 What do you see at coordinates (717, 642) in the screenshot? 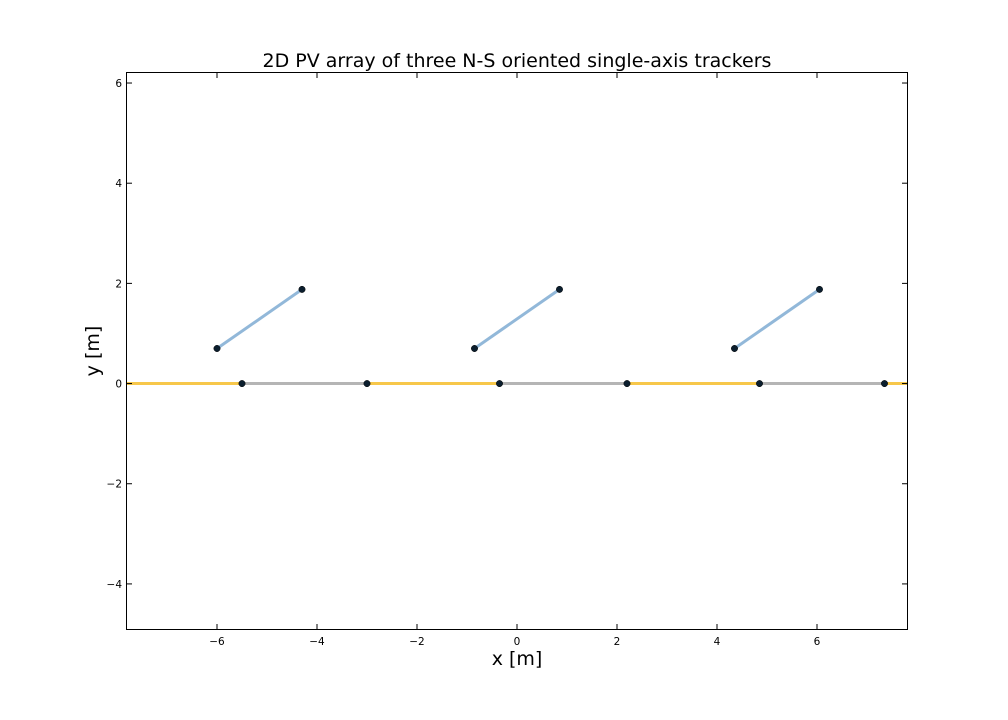
I see `x-tick-label: 4` at bounding box center [717, 642].